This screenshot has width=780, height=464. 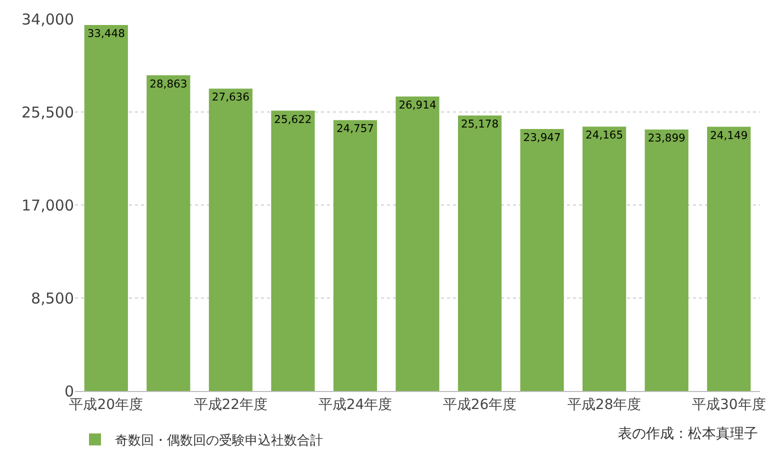 What do you see at coordinates (667, 138) in the screenshot?
I see `data-label: 23,899` at bounding box center [667, 138].